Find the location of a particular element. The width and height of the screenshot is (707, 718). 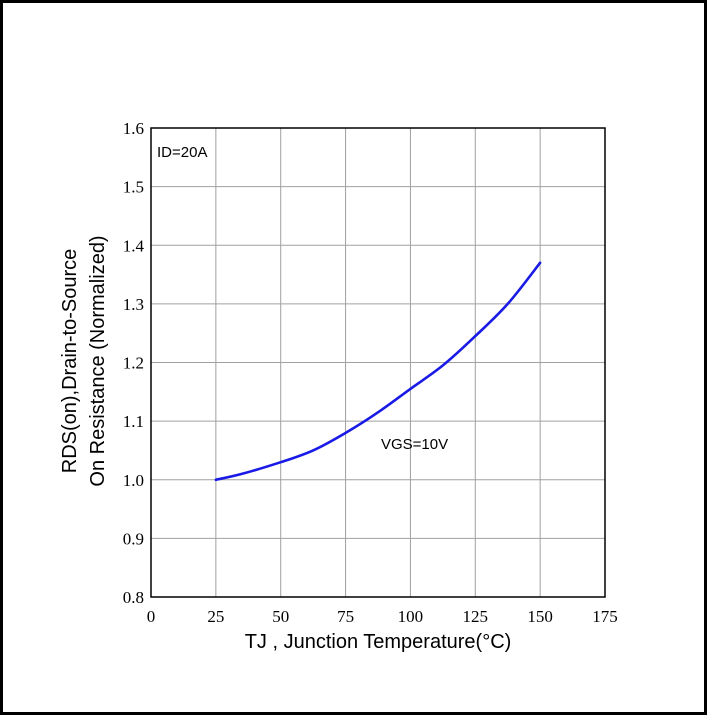

y-tick-label: 0.9 is located at coordinates (133, 538).